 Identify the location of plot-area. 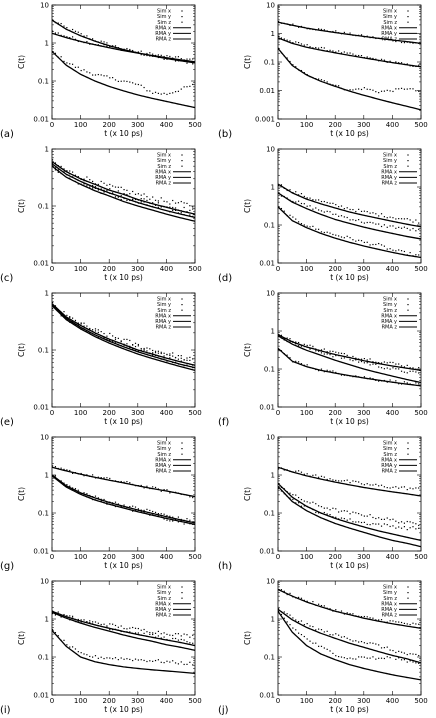
(349, 634).